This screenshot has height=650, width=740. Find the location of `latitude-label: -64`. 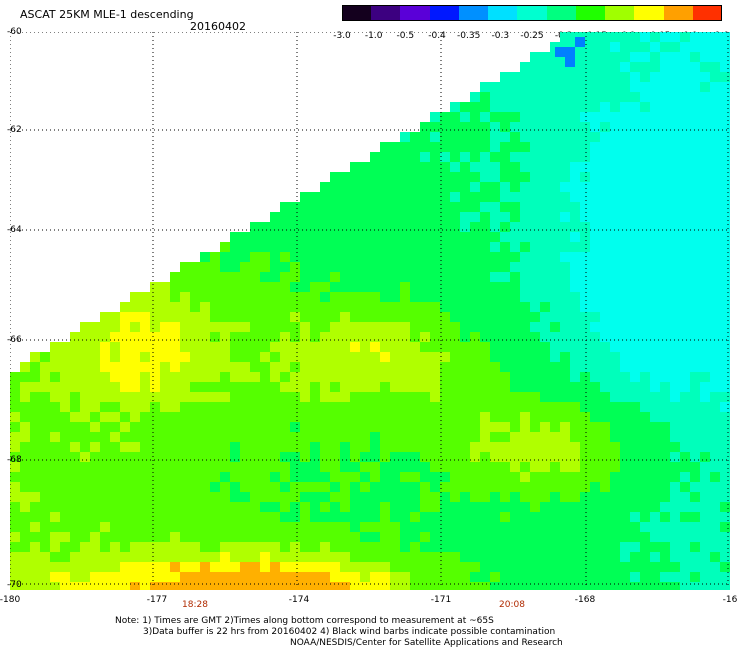

latitude-label: -64 is located at coordinates (14, 230).